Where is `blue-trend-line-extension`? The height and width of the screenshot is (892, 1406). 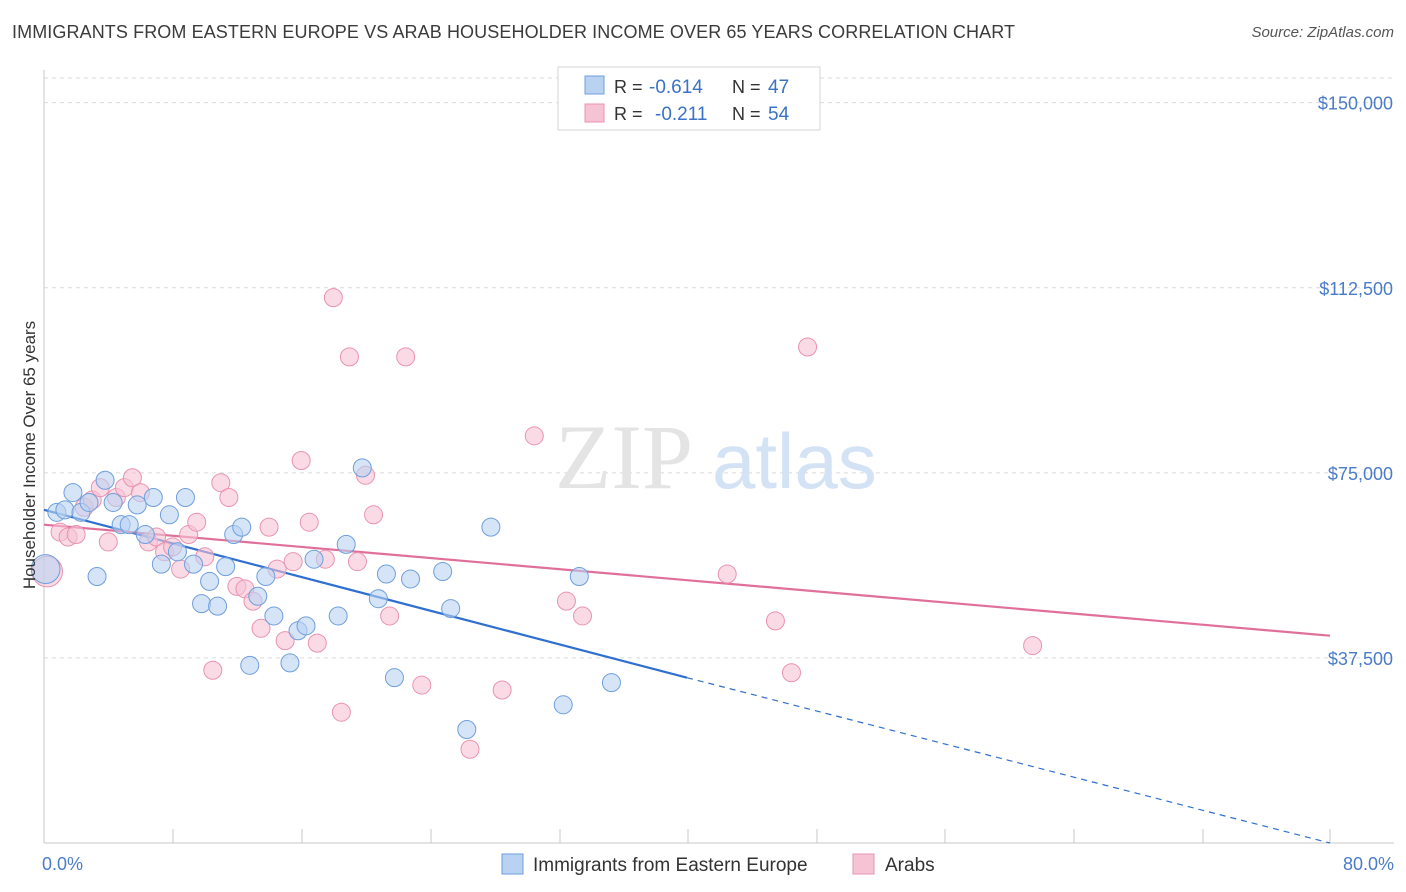
blue-trend-line-extension is located at coordinates (1008, 760).